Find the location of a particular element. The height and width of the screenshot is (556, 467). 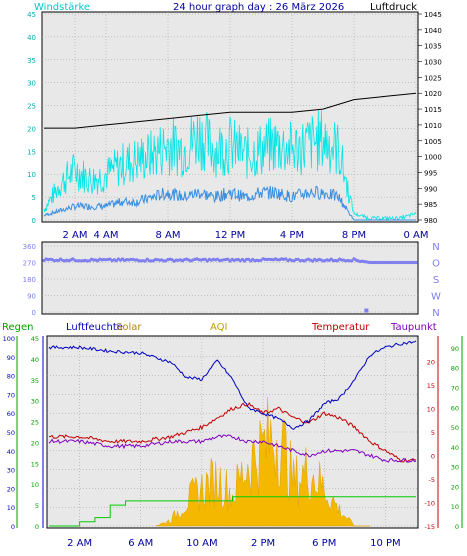

rain-tick-label: 40 is located at coordinates (35, 360).